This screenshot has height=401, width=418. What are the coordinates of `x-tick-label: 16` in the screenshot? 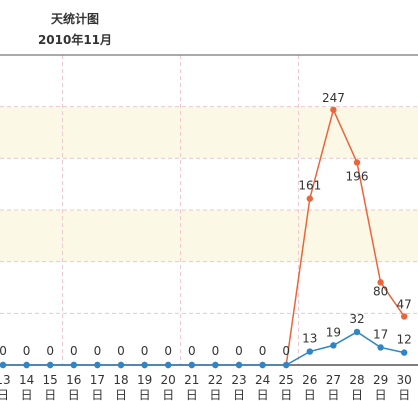 It's located at (73, 380).